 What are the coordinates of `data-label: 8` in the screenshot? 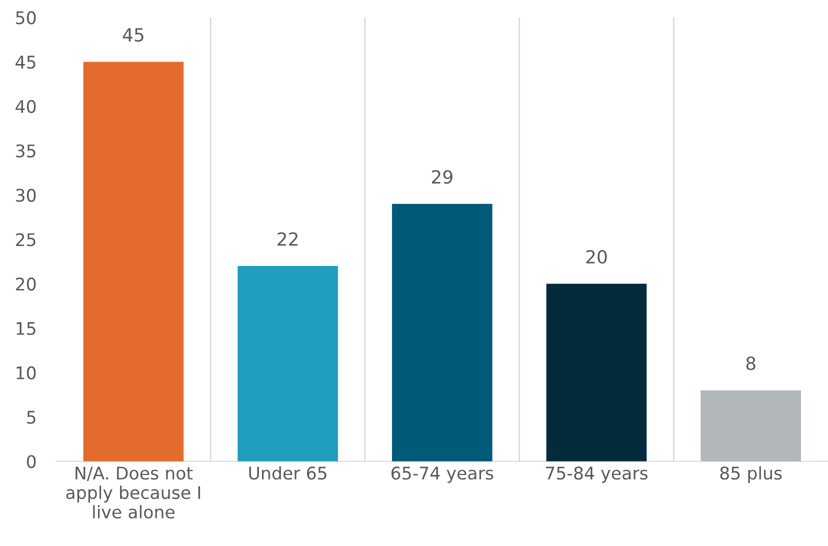 It's located at (751, 363).